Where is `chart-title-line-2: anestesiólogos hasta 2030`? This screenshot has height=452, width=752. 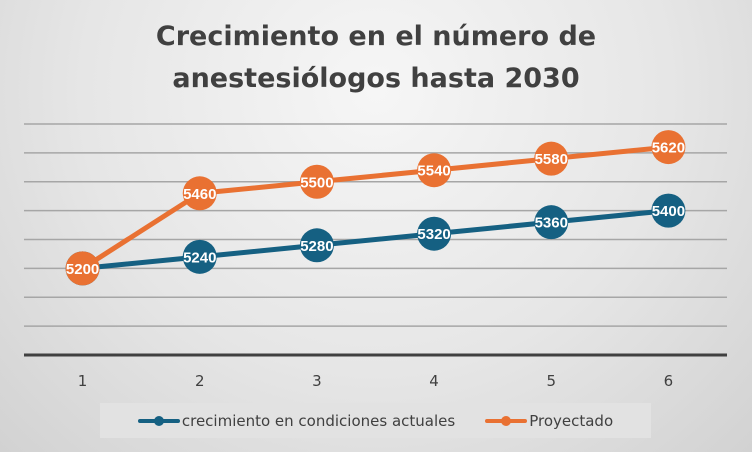
chart-title-line-2: anestesiólogos hasta 2030 is located at coordinates (376, 78).